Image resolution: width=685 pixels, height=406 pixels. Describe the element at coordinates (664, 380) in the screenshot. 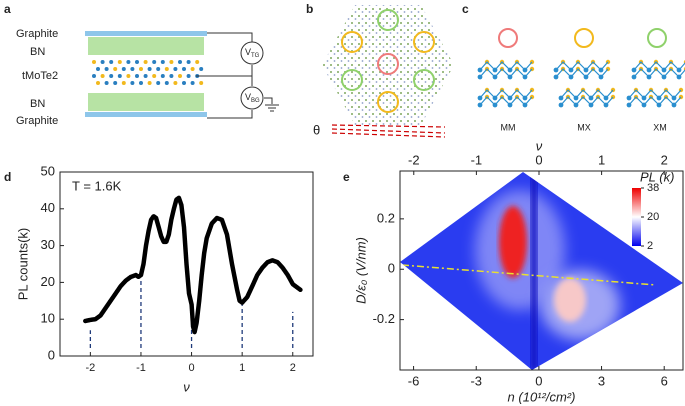

I see `x-tick-label: 6` at that location.